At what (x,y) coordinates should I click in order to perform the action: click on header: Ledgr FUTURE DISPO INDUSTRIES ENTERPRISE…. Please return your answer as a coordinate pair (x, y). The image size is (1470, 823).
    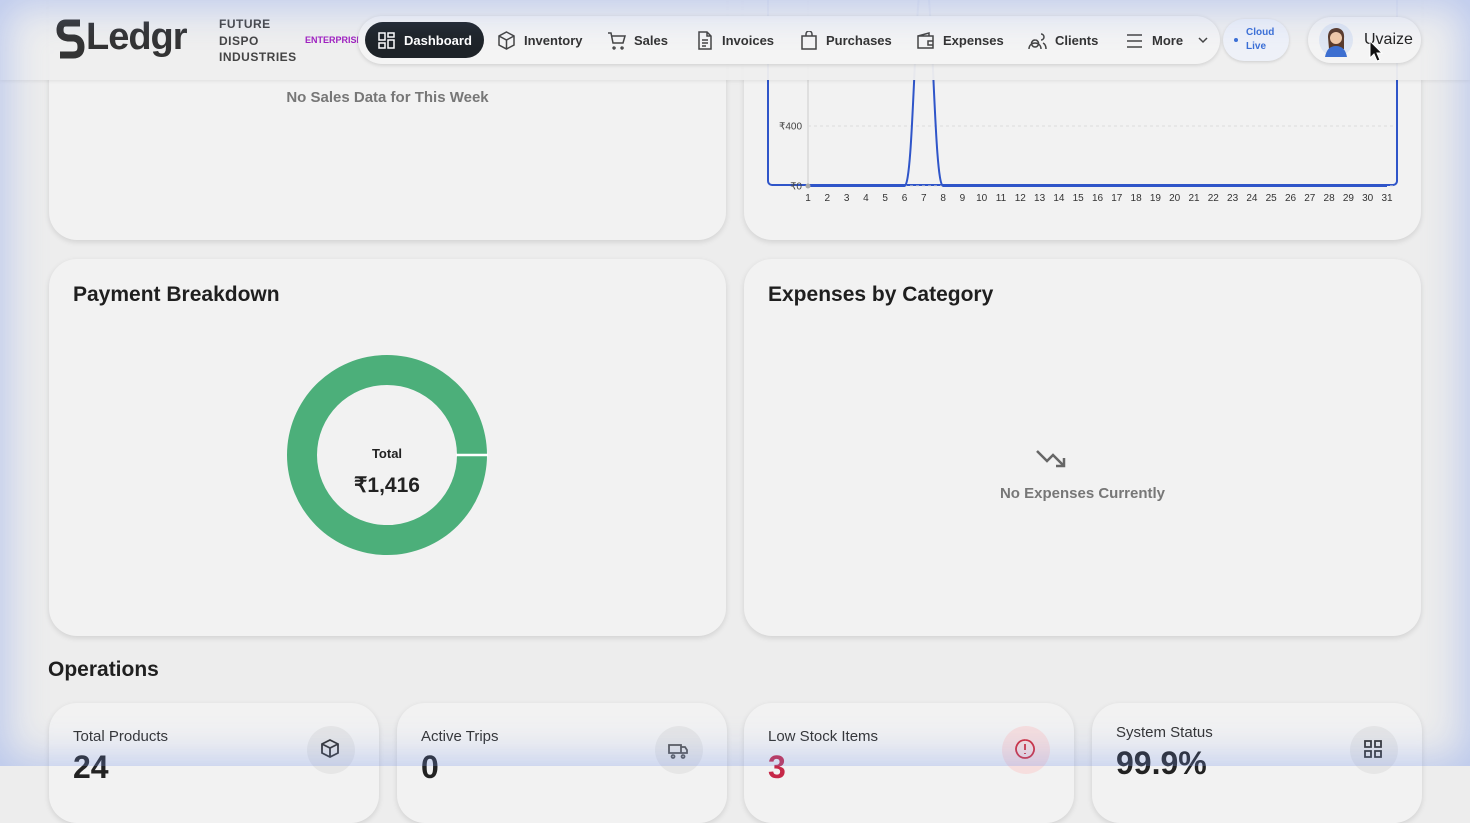
    Looking at the image, I should click on (735, 40).